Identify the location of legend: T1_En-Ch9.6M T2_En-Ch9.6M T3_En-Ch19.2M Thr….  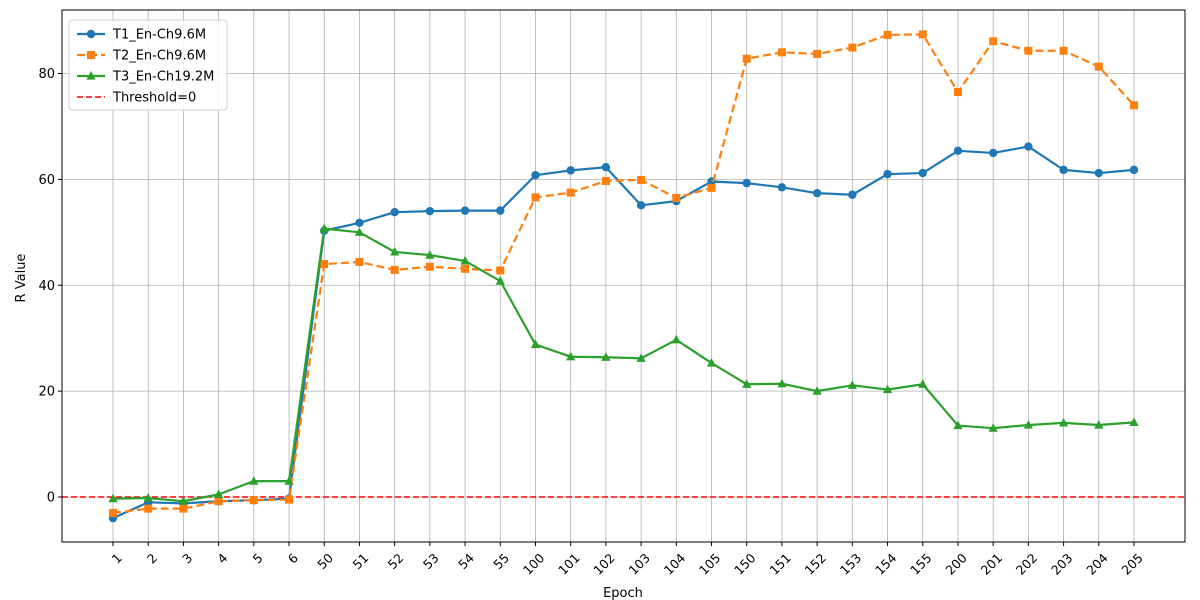
(148, 65).